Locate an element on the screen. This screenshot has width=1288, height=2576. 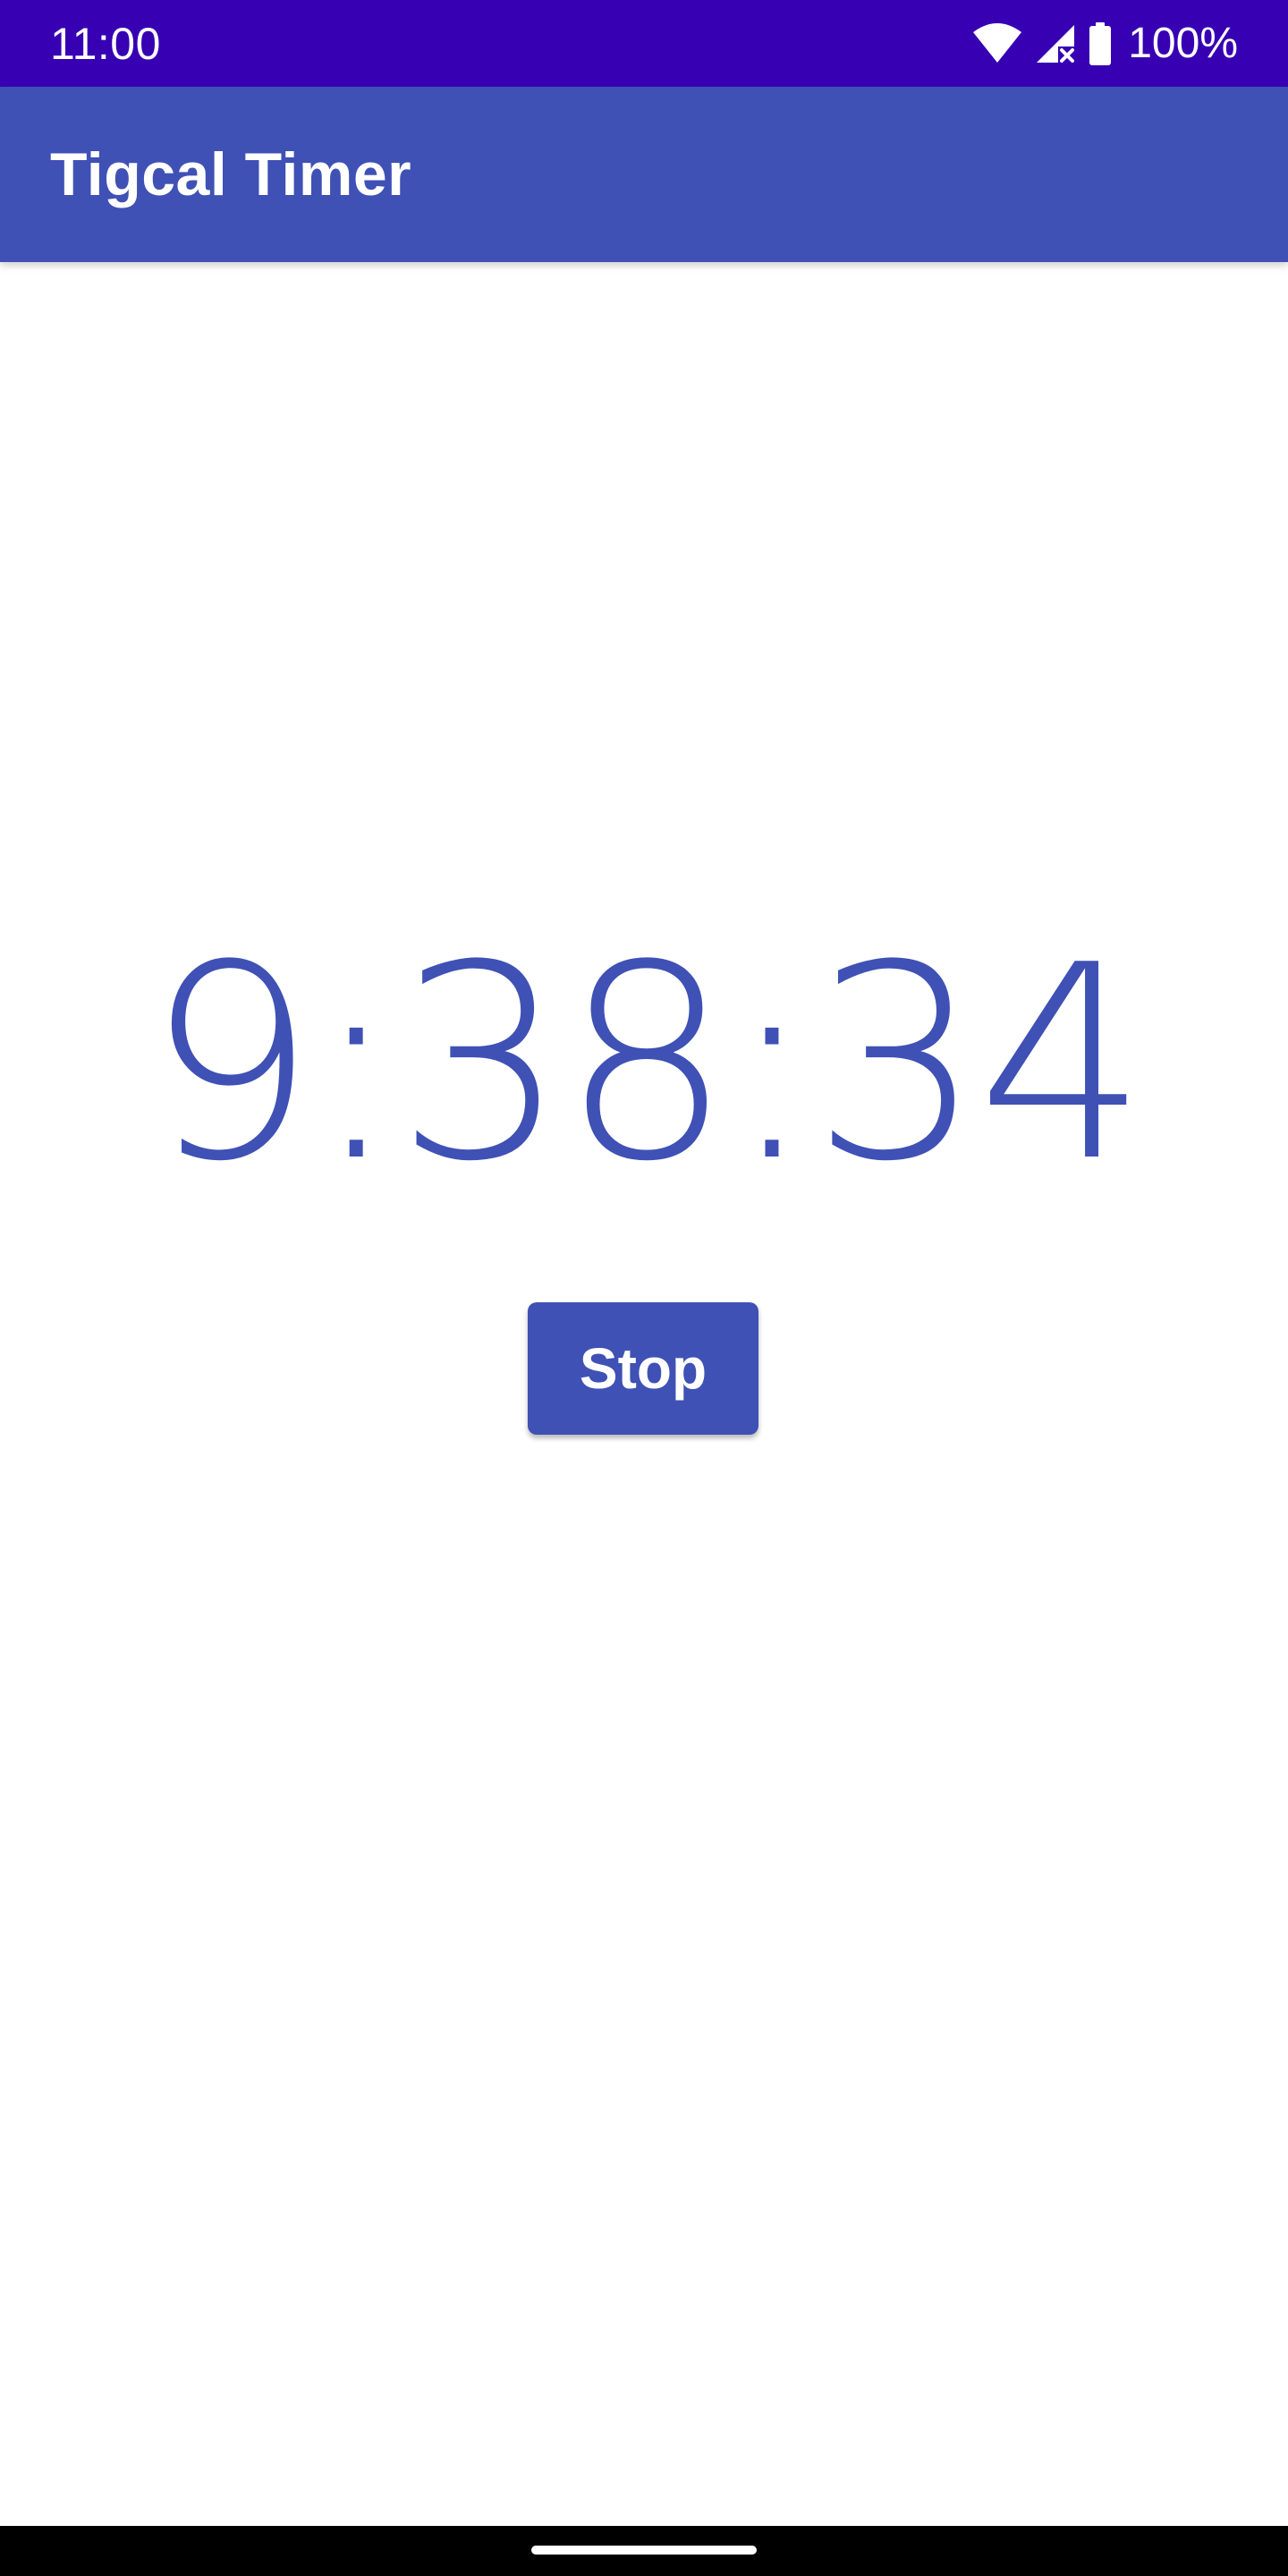
app-bar: Tigcal Timer is located at coordinates (644, 174).